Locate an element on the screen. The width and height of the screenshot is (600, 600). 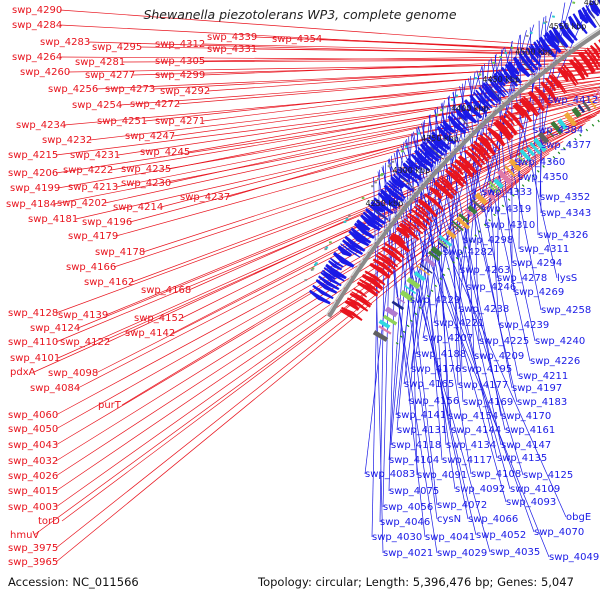
gene-label: swp_4251 is located at coordinates (122, 121).